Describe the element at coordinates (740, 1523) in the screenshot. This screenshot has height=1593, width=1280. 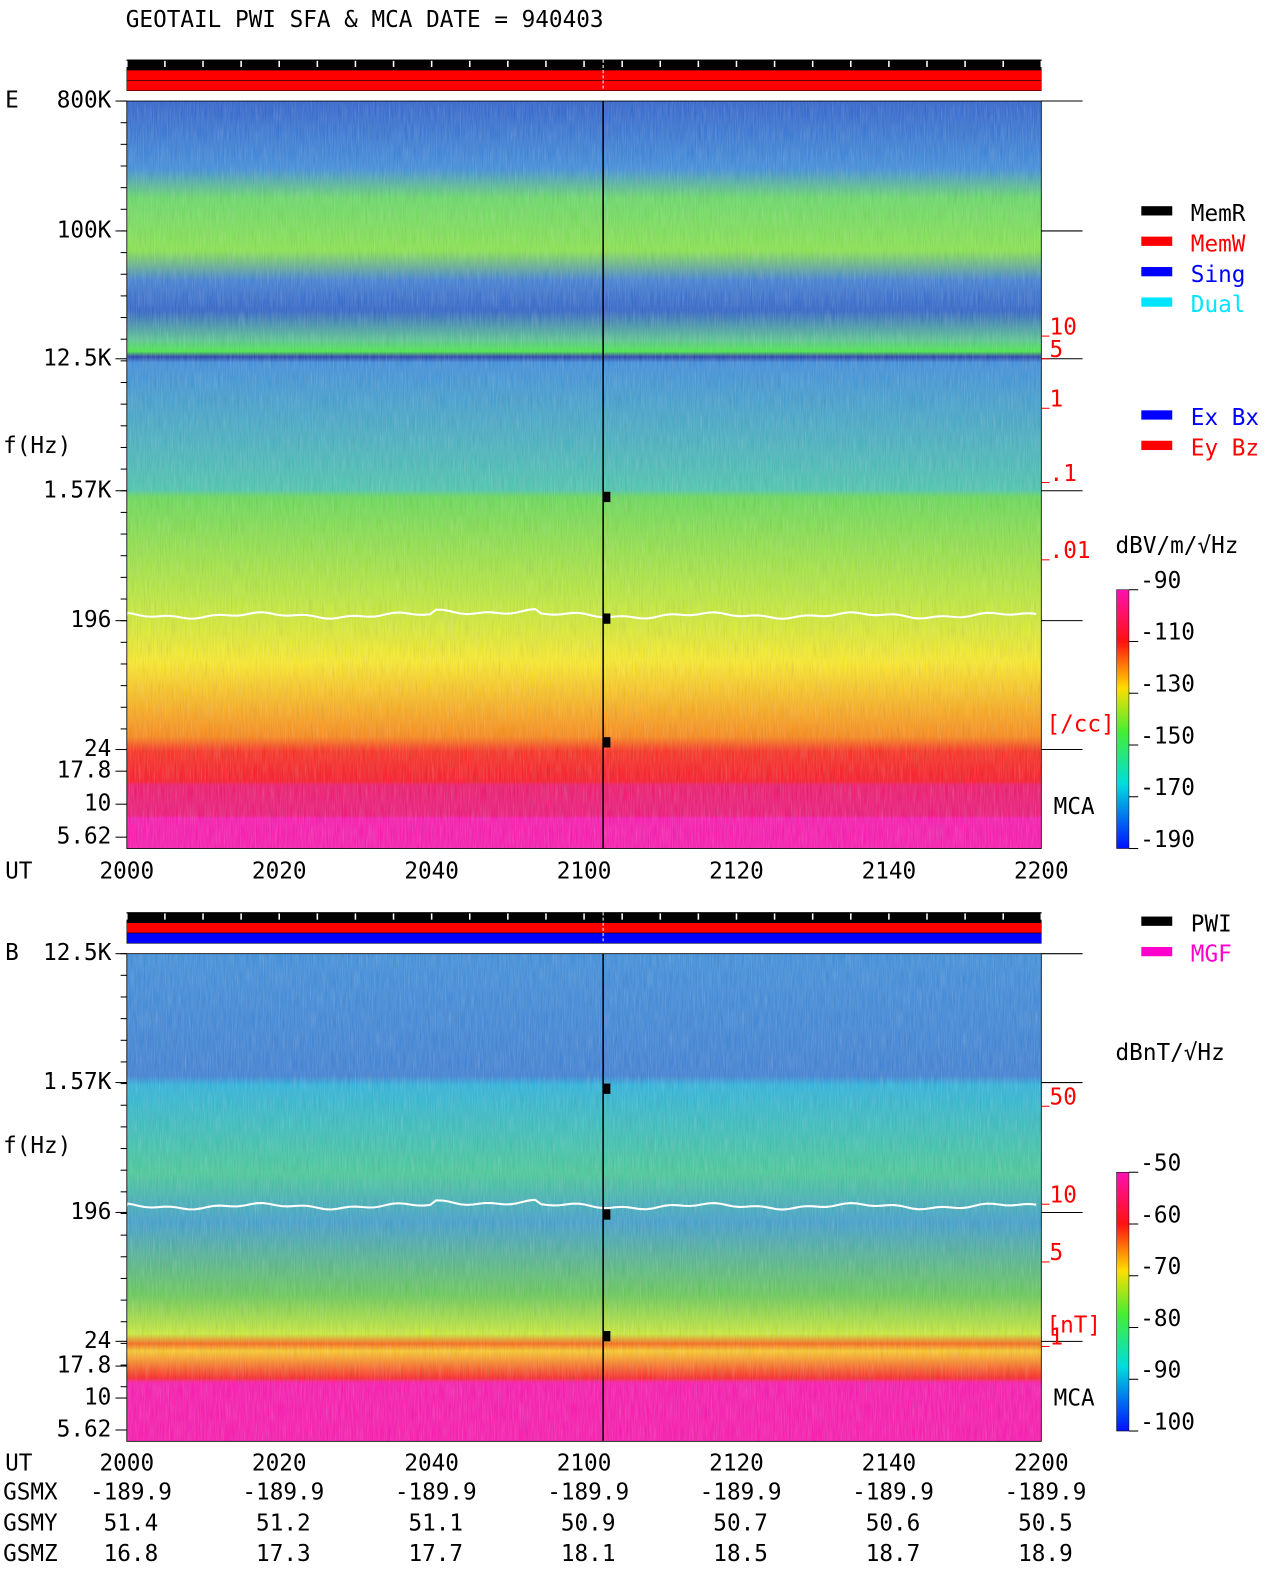
I see `orbit-value: 50.7` at that location.